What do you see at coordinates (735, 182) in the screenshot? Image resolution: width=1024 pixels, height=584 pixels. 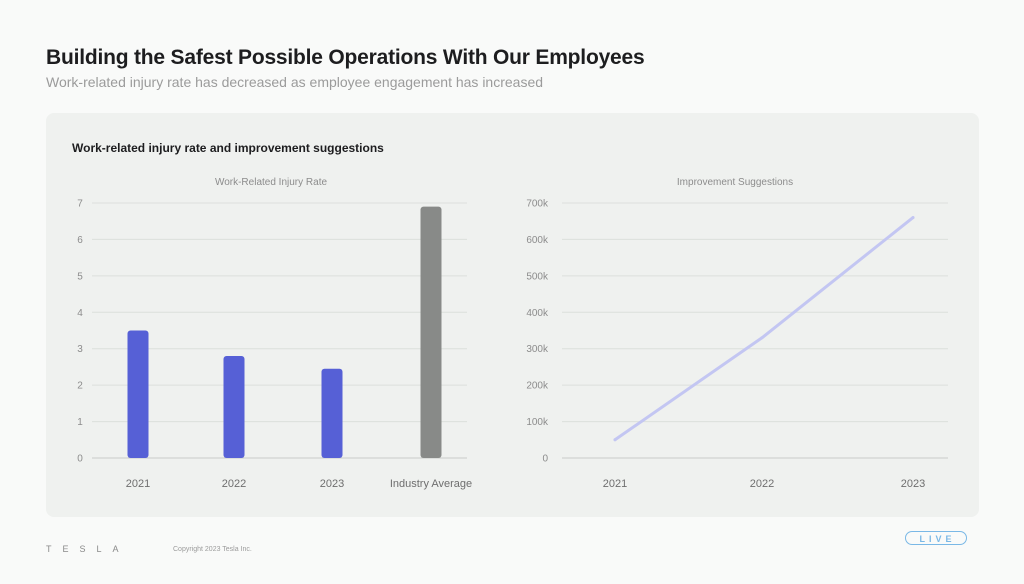 I see `chart-title-1: Improvement Suggestions` at bounding box center [735, 182].